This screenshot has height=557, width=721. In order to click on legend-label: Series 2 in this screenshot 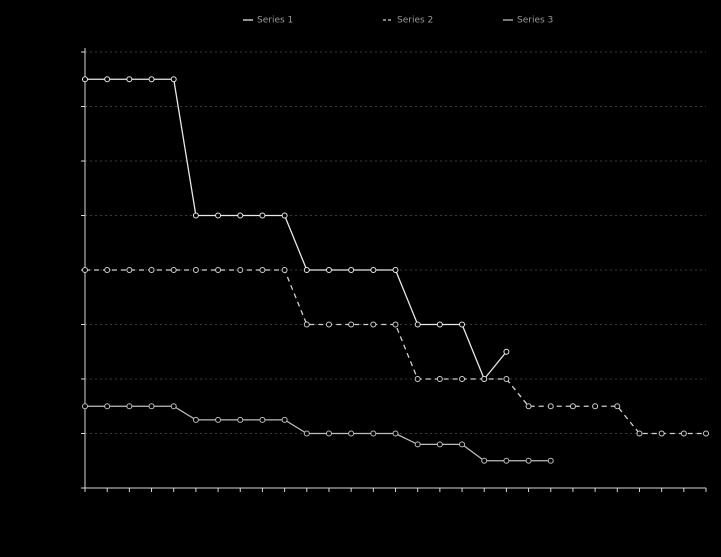, I will do `click(415, 21)`.